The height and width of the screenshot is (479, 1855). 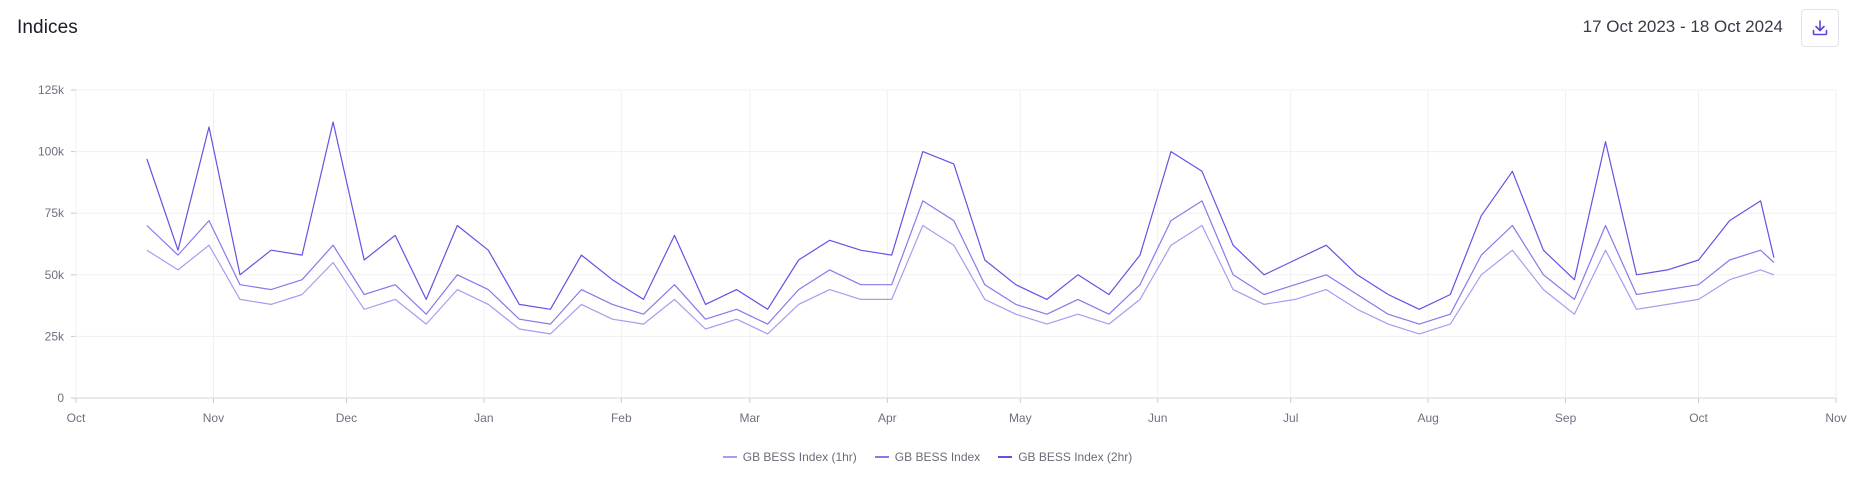 I want to click on legend-item-2: GB BESS Index, so click(x=927, y=457).